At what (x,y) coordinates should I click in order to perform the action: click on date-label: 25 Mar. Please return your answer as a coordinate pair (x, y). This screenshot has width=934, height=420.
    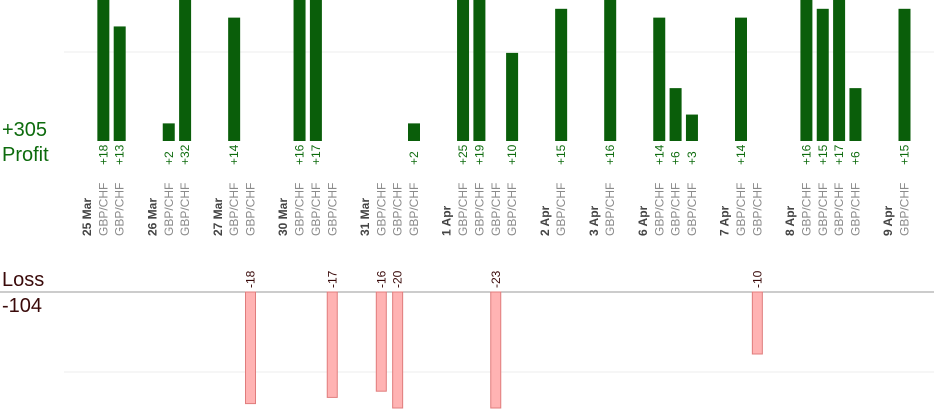
    Looking at the image, I should click on (87, 217).